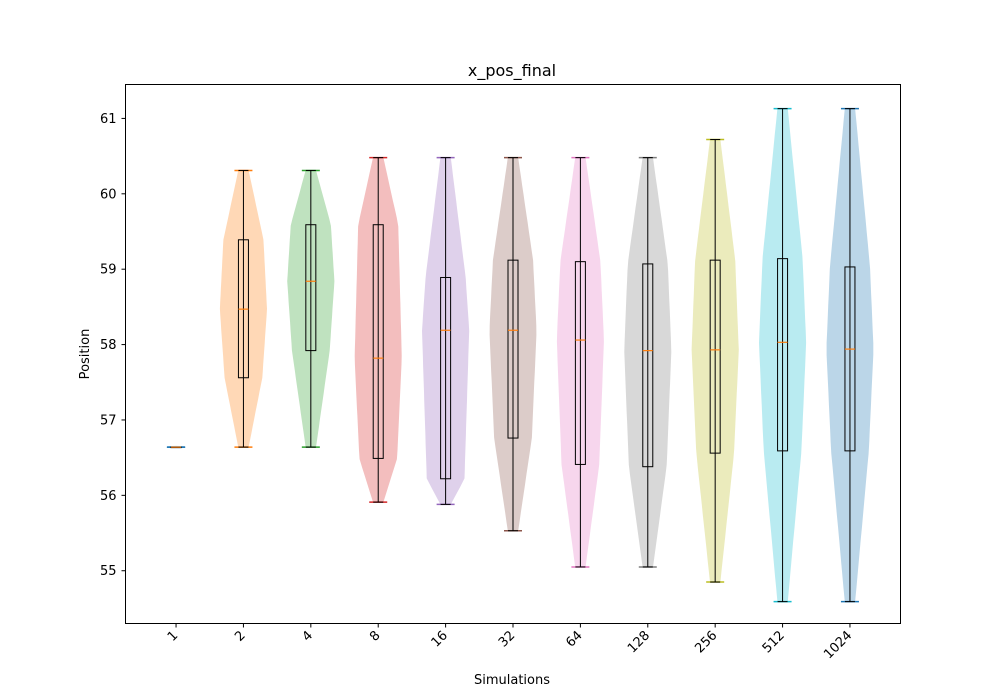  Describe the element at coordinates (85, 354) in the screenshot. I see `y-axis-label: Position` at that location.